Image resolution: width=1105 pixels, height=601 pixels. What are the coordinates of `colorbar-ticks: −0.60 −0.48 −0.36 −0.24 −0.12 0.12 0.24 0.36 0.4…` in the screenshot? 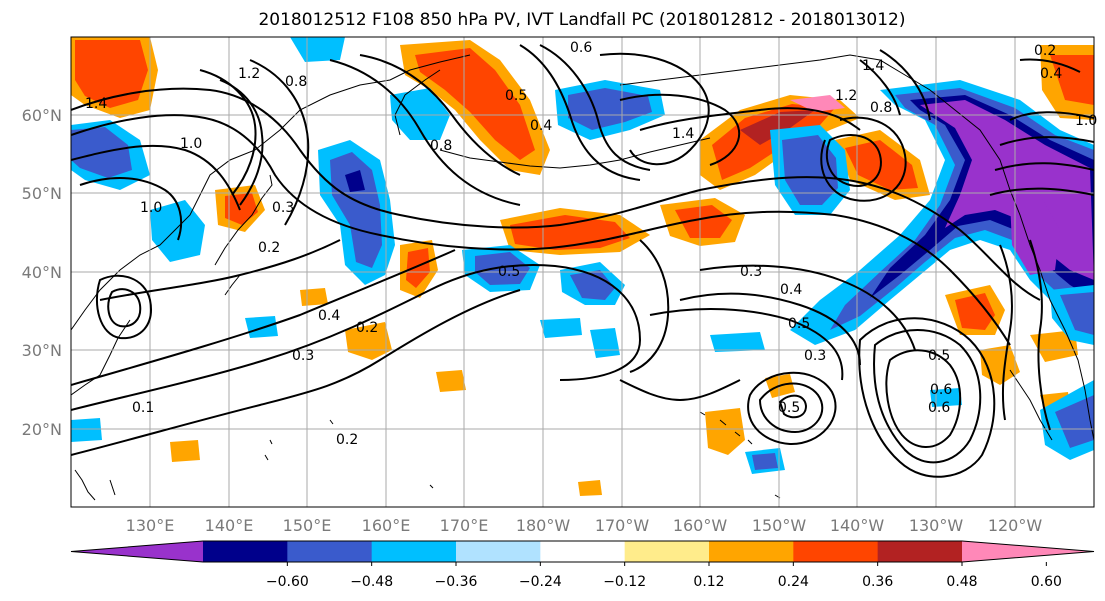 It's located at (664, 576).